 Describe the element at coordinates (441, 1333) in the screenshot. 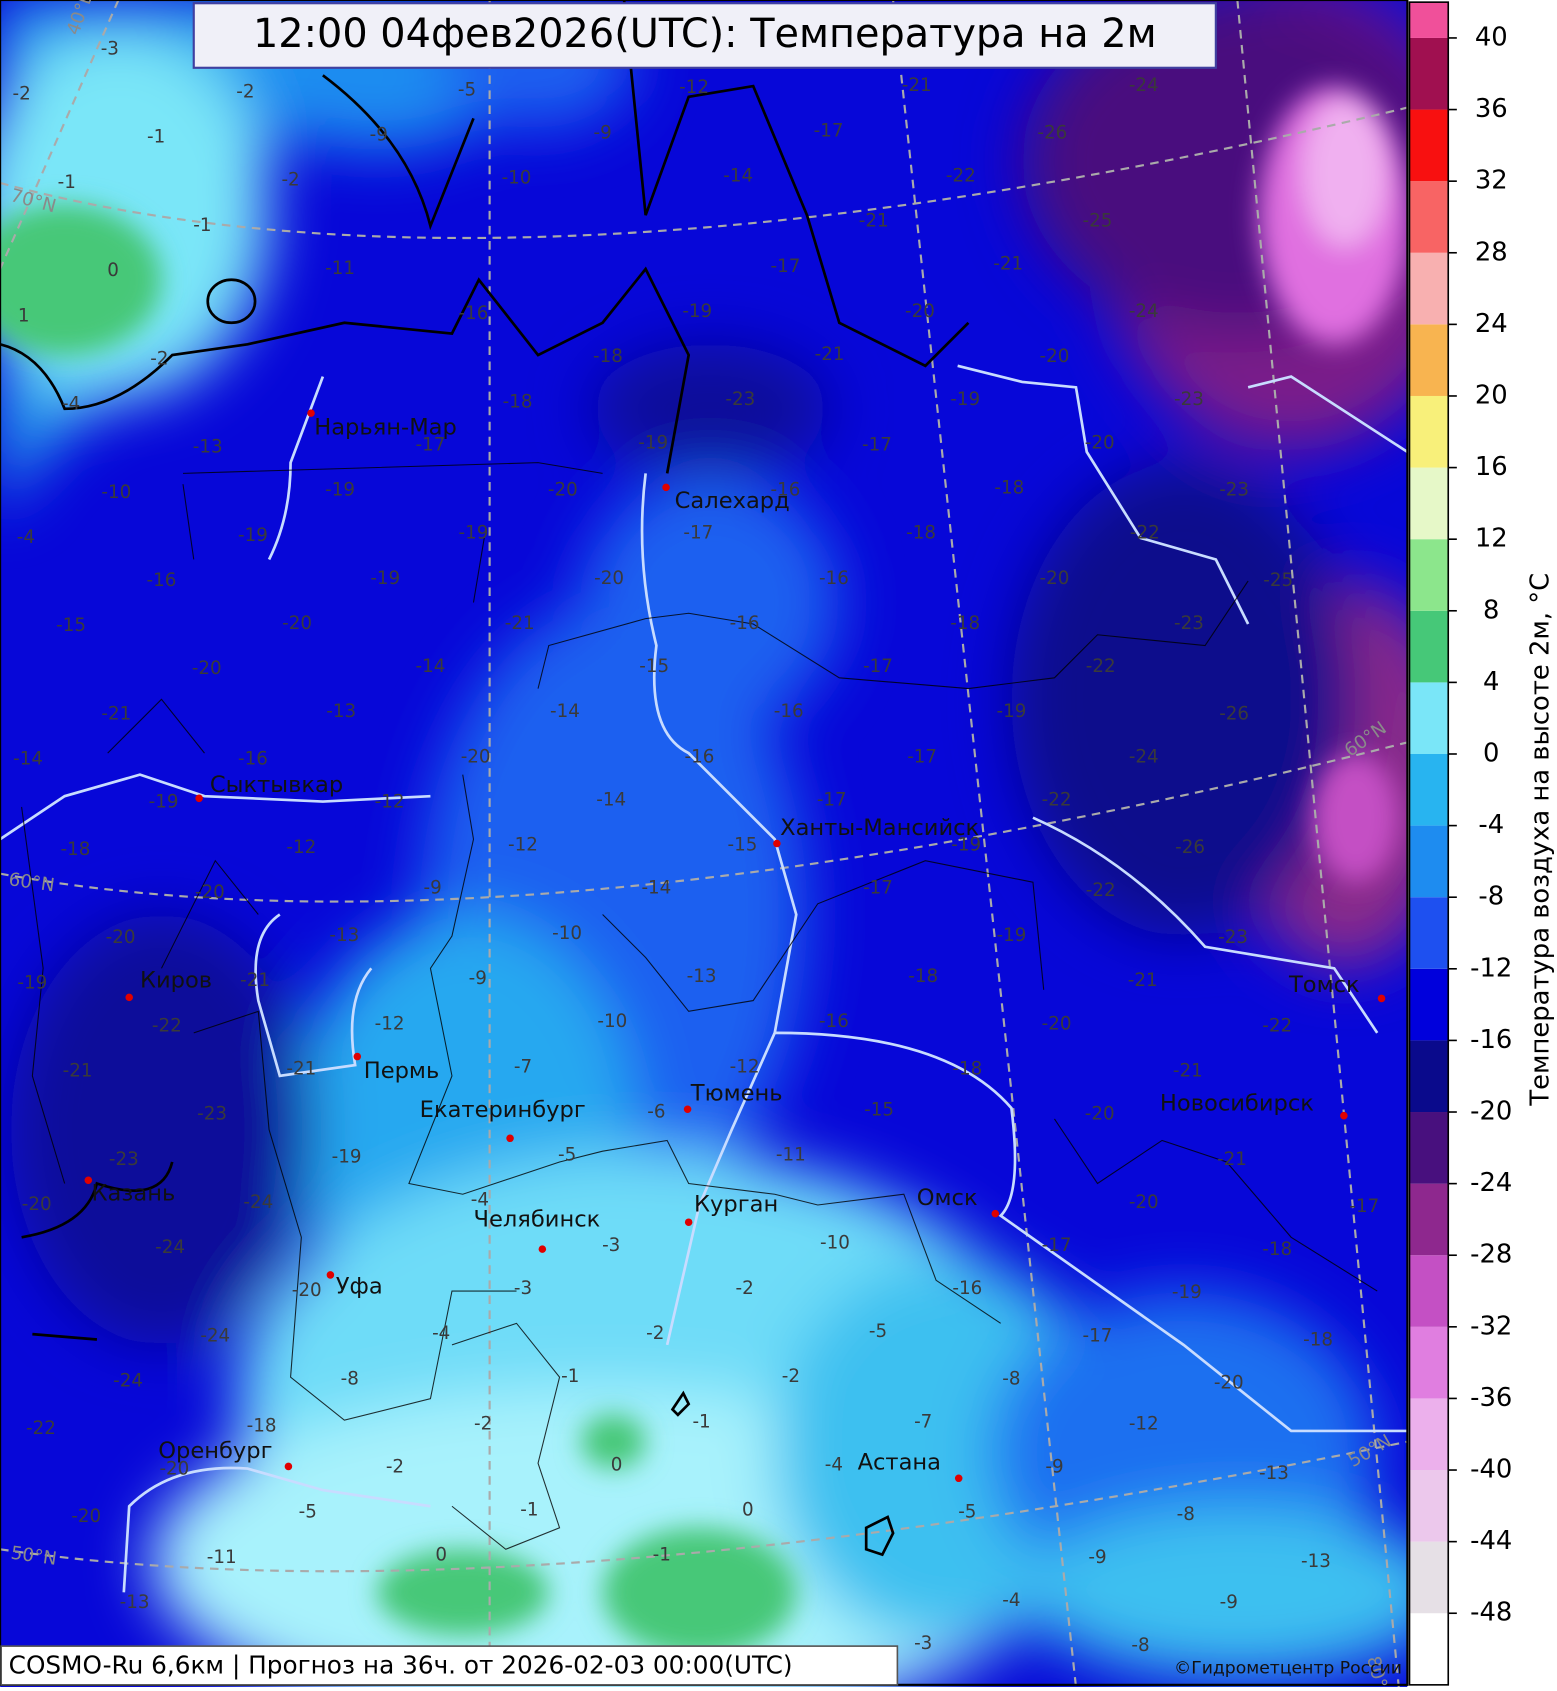

I see `temperature-label: -4` at that location.